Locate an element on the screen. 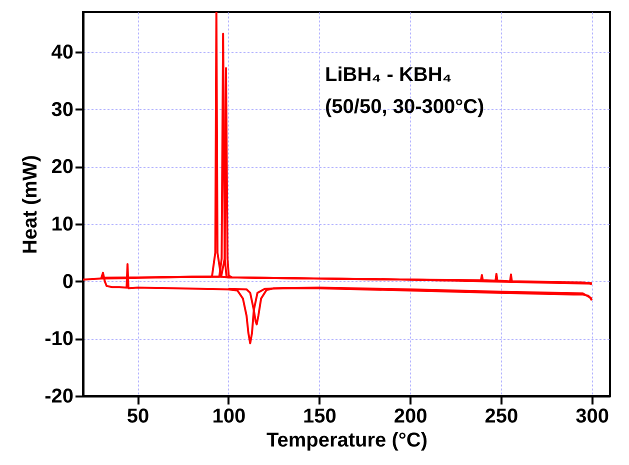 This screenshot has width=629, height=465. y-tick-label: 40 is located at coordinates (62, 53).